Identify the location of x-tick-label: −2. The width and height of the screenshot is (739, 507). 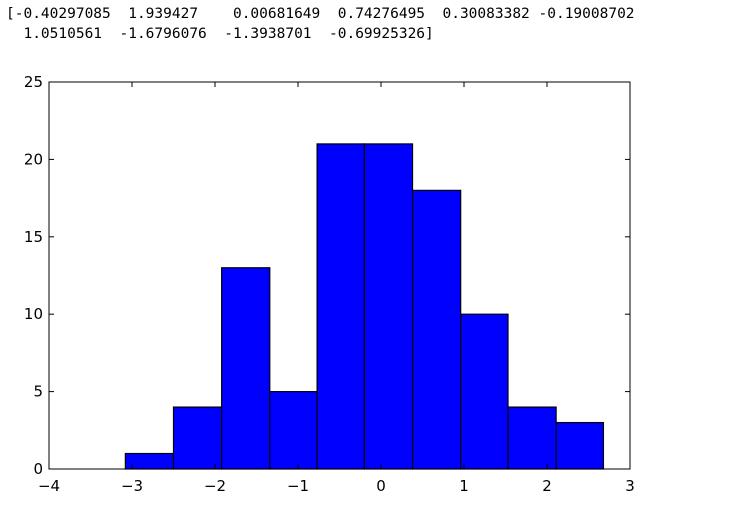
(215, 486).